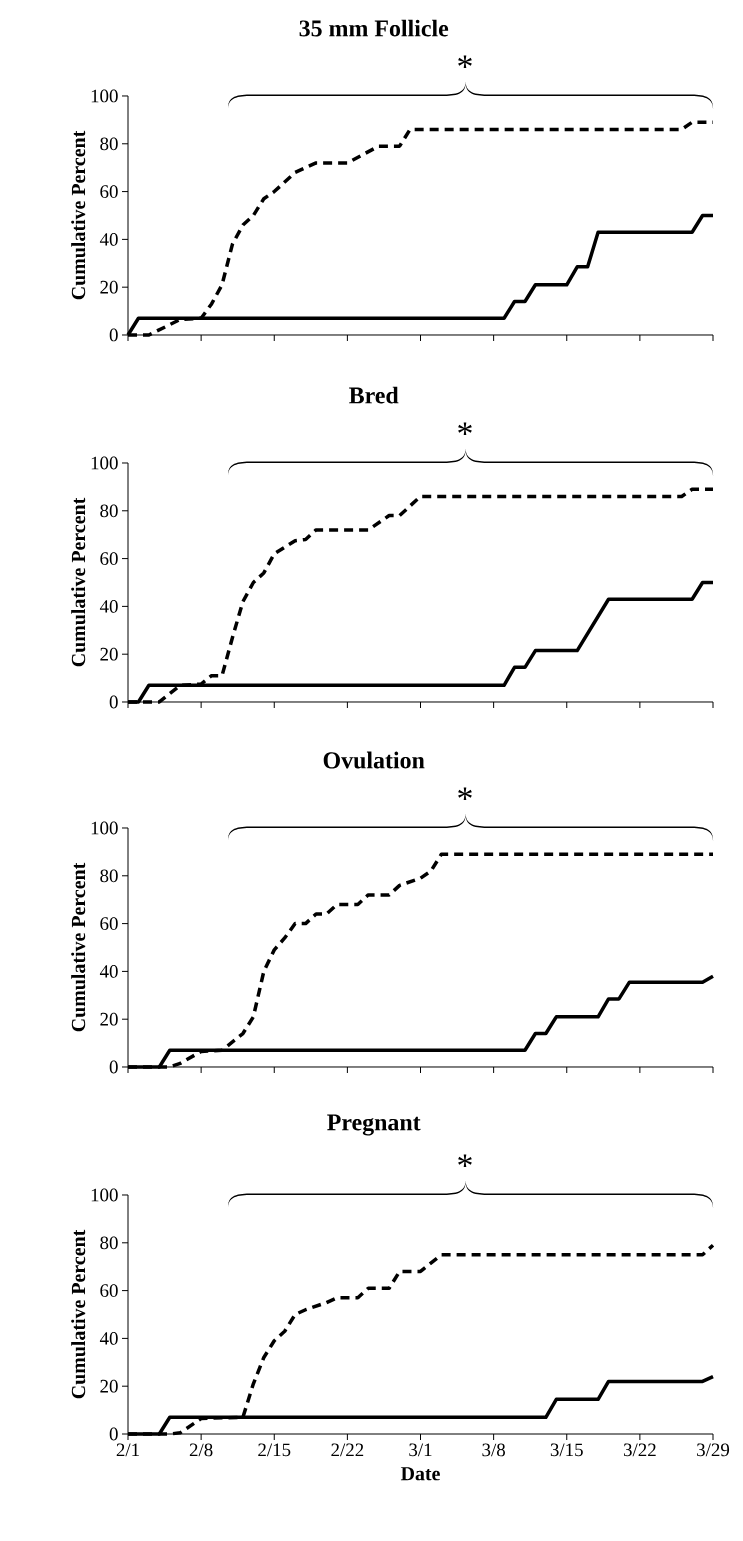 This screenshot has height=1541, width=743. What do you see at coordinates (374, 395) in the screenshot?
I see `chart-title: Bred` at bounding box center [374, 395].